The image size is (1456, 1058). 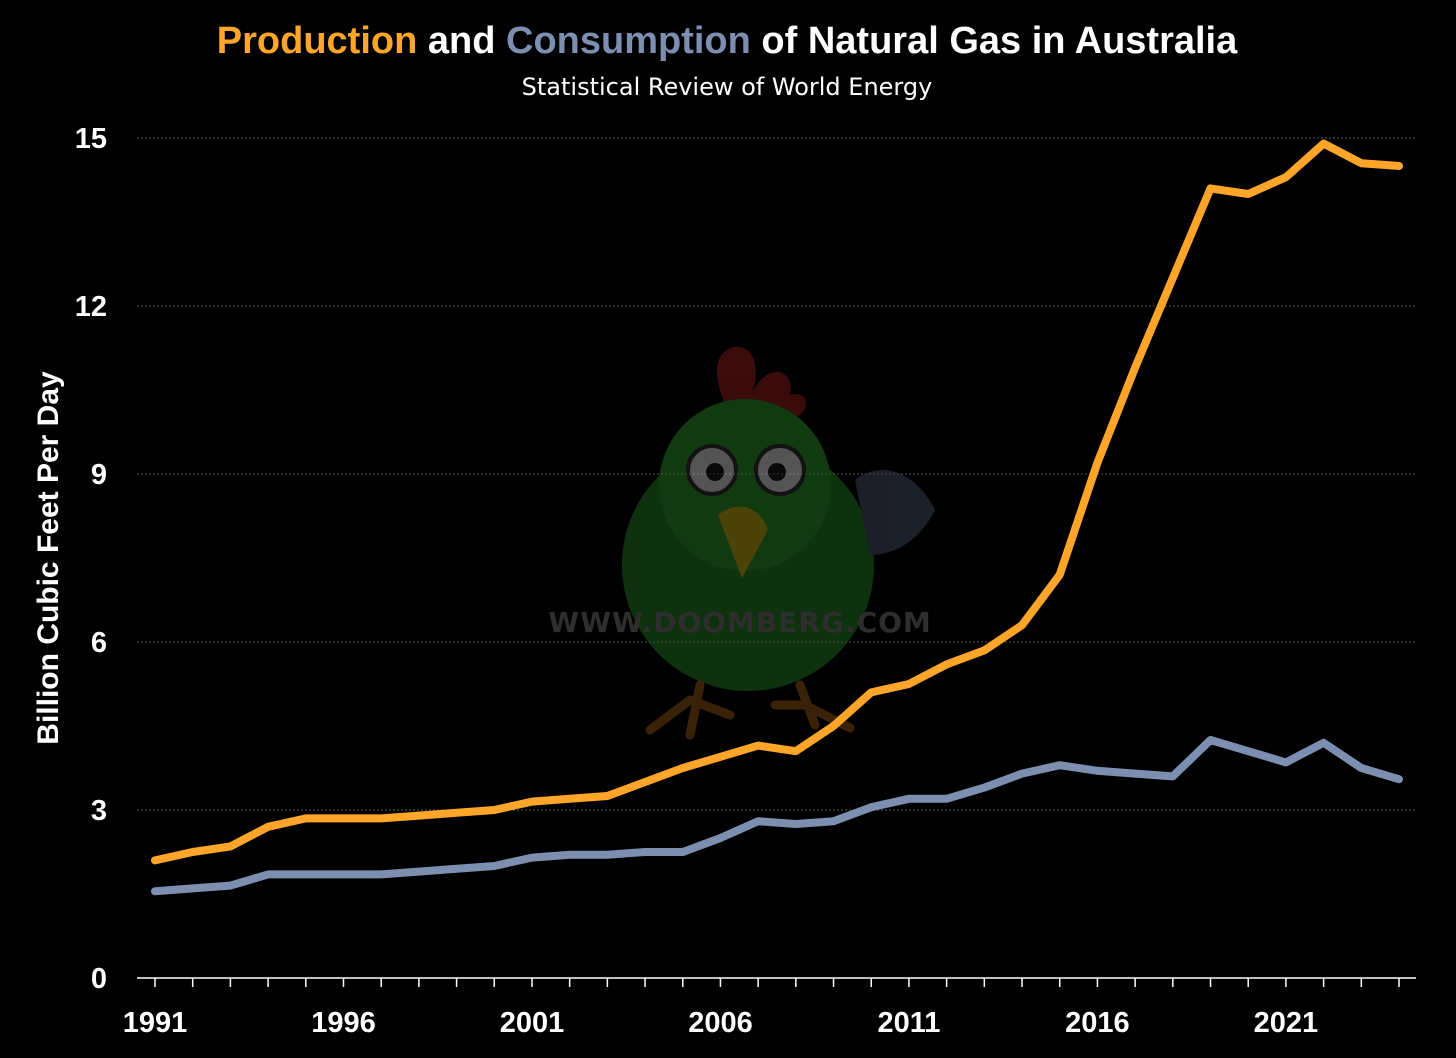 What do you see at coordinates (99, 643) in the screenshot?
I see `y-tick-label: 6` at bounding box center [99, 643].